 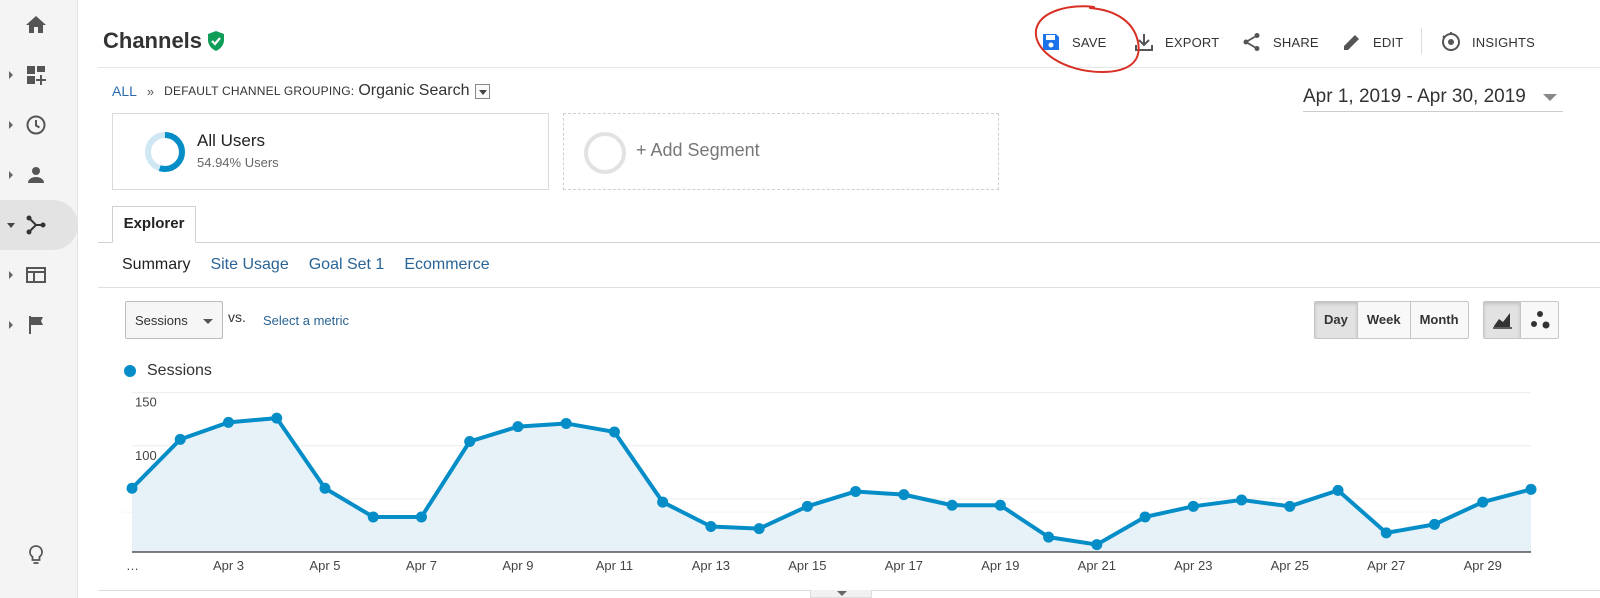 I want to click on left-navigation-rail, so click(x=39, y=299).